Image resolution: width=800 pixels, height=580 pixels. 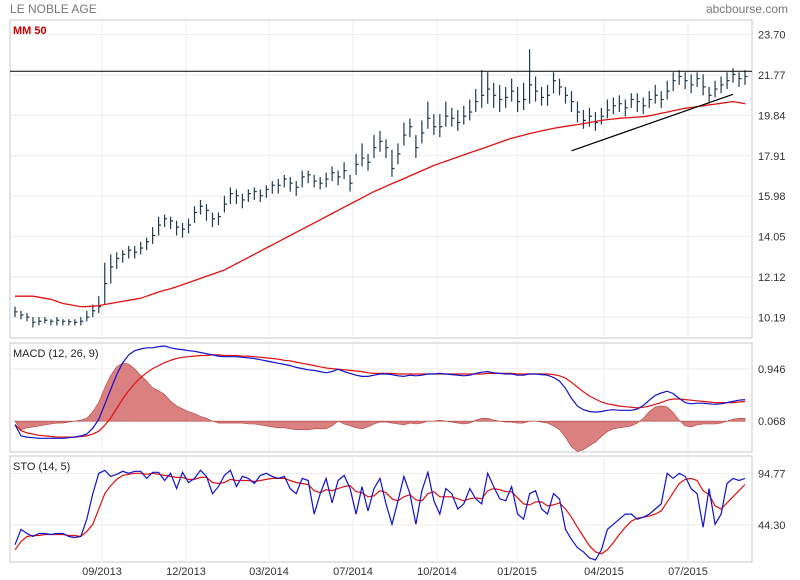 What do you see at coordinates (517, 572) in the screenshot?
I see `x-tick-label: 01/2015` at bounding box center [517, 572].